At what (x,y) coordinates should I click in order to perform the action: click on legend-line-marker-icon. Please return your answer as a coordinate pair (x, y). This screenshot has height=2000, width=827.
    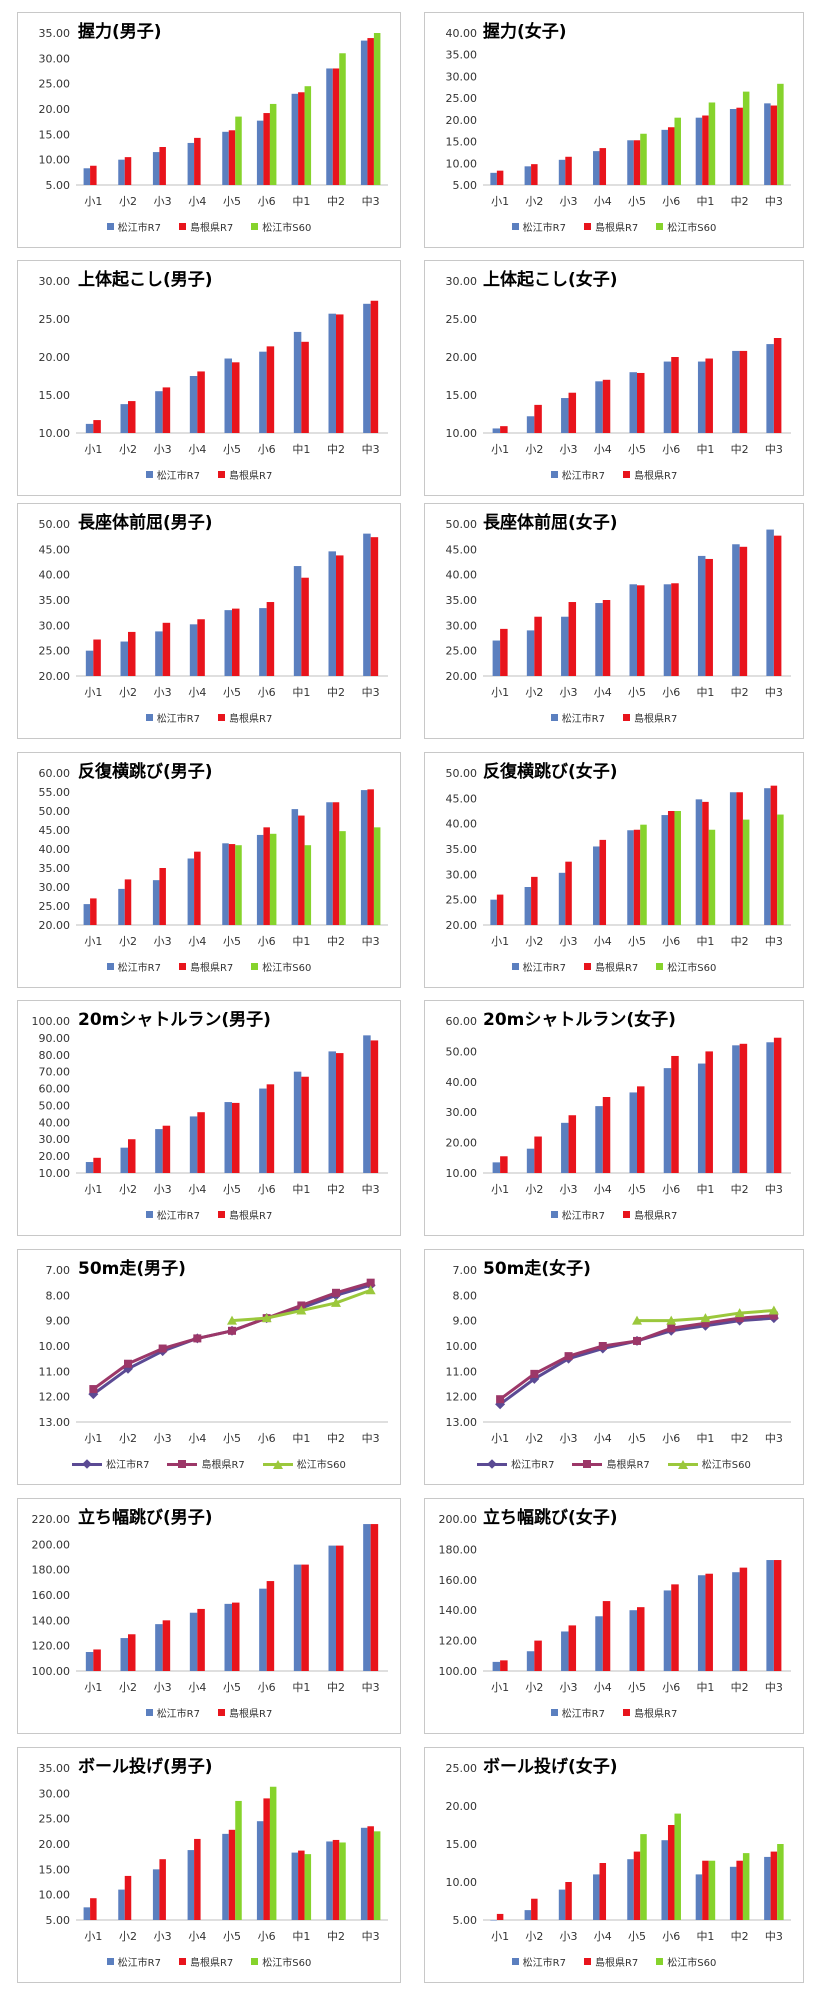
    Looking at the image, I should click on (182, 1463).